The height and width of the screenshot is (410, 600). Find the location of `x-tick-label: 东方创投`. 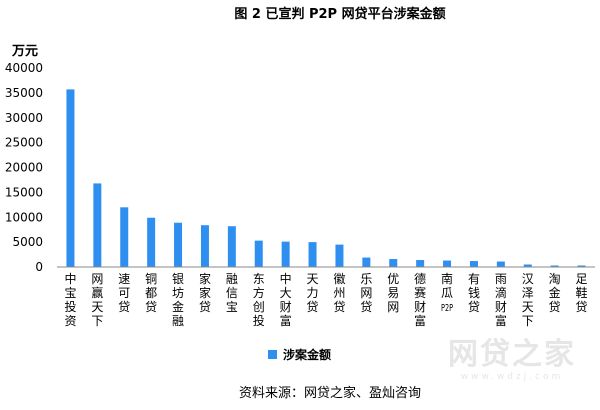

x-tick-label: 东方创投 is located at coordinates (259, 300).